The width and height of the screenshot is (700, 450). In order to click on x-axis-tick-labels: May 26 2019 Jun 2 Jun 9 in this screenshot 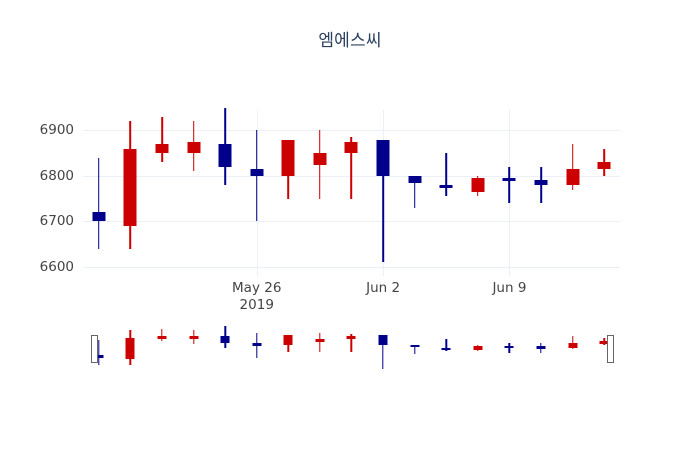, I will do `click(351, 300)`.